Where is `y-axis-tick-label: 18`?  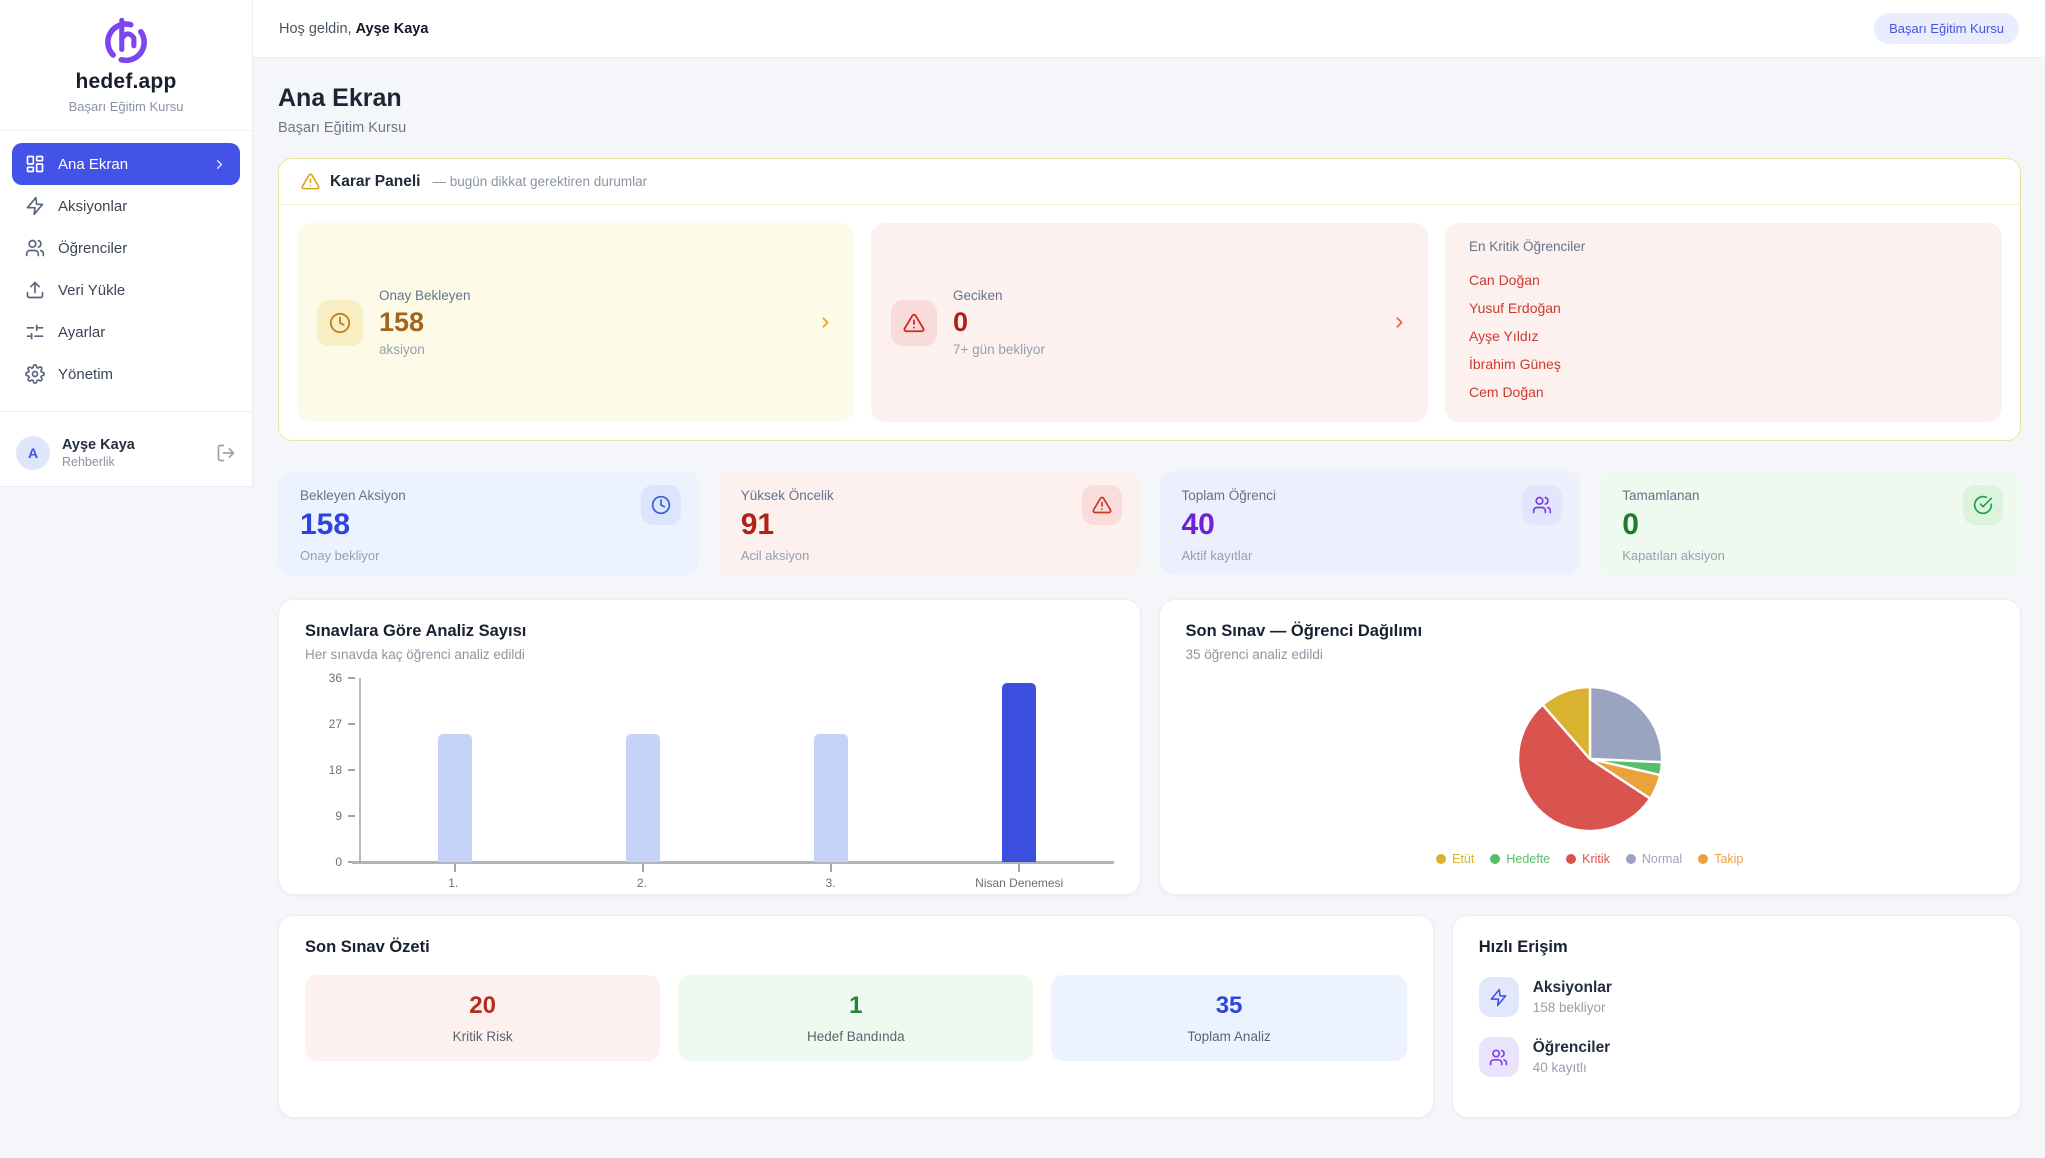 y-axis-tick-label: 18 is located at coordinates (335, 770).